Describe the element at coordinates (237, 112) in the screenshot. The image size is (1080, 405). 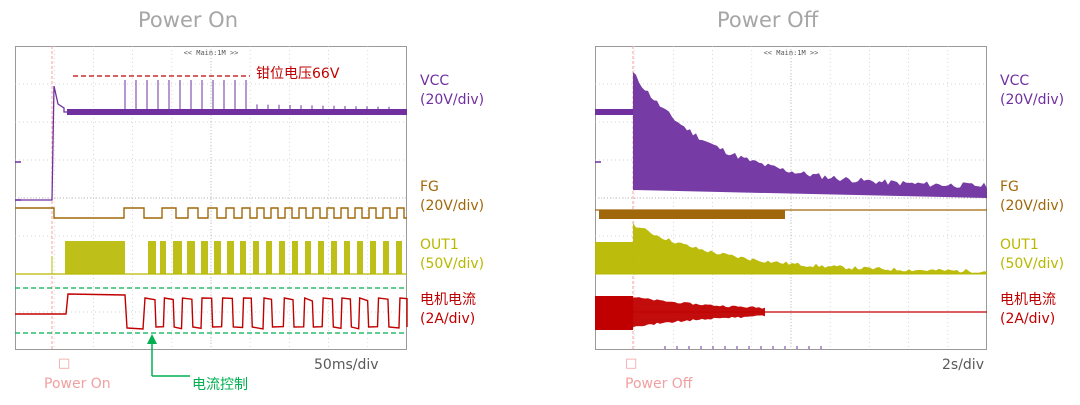
I see `on-vcc-band` at that location.